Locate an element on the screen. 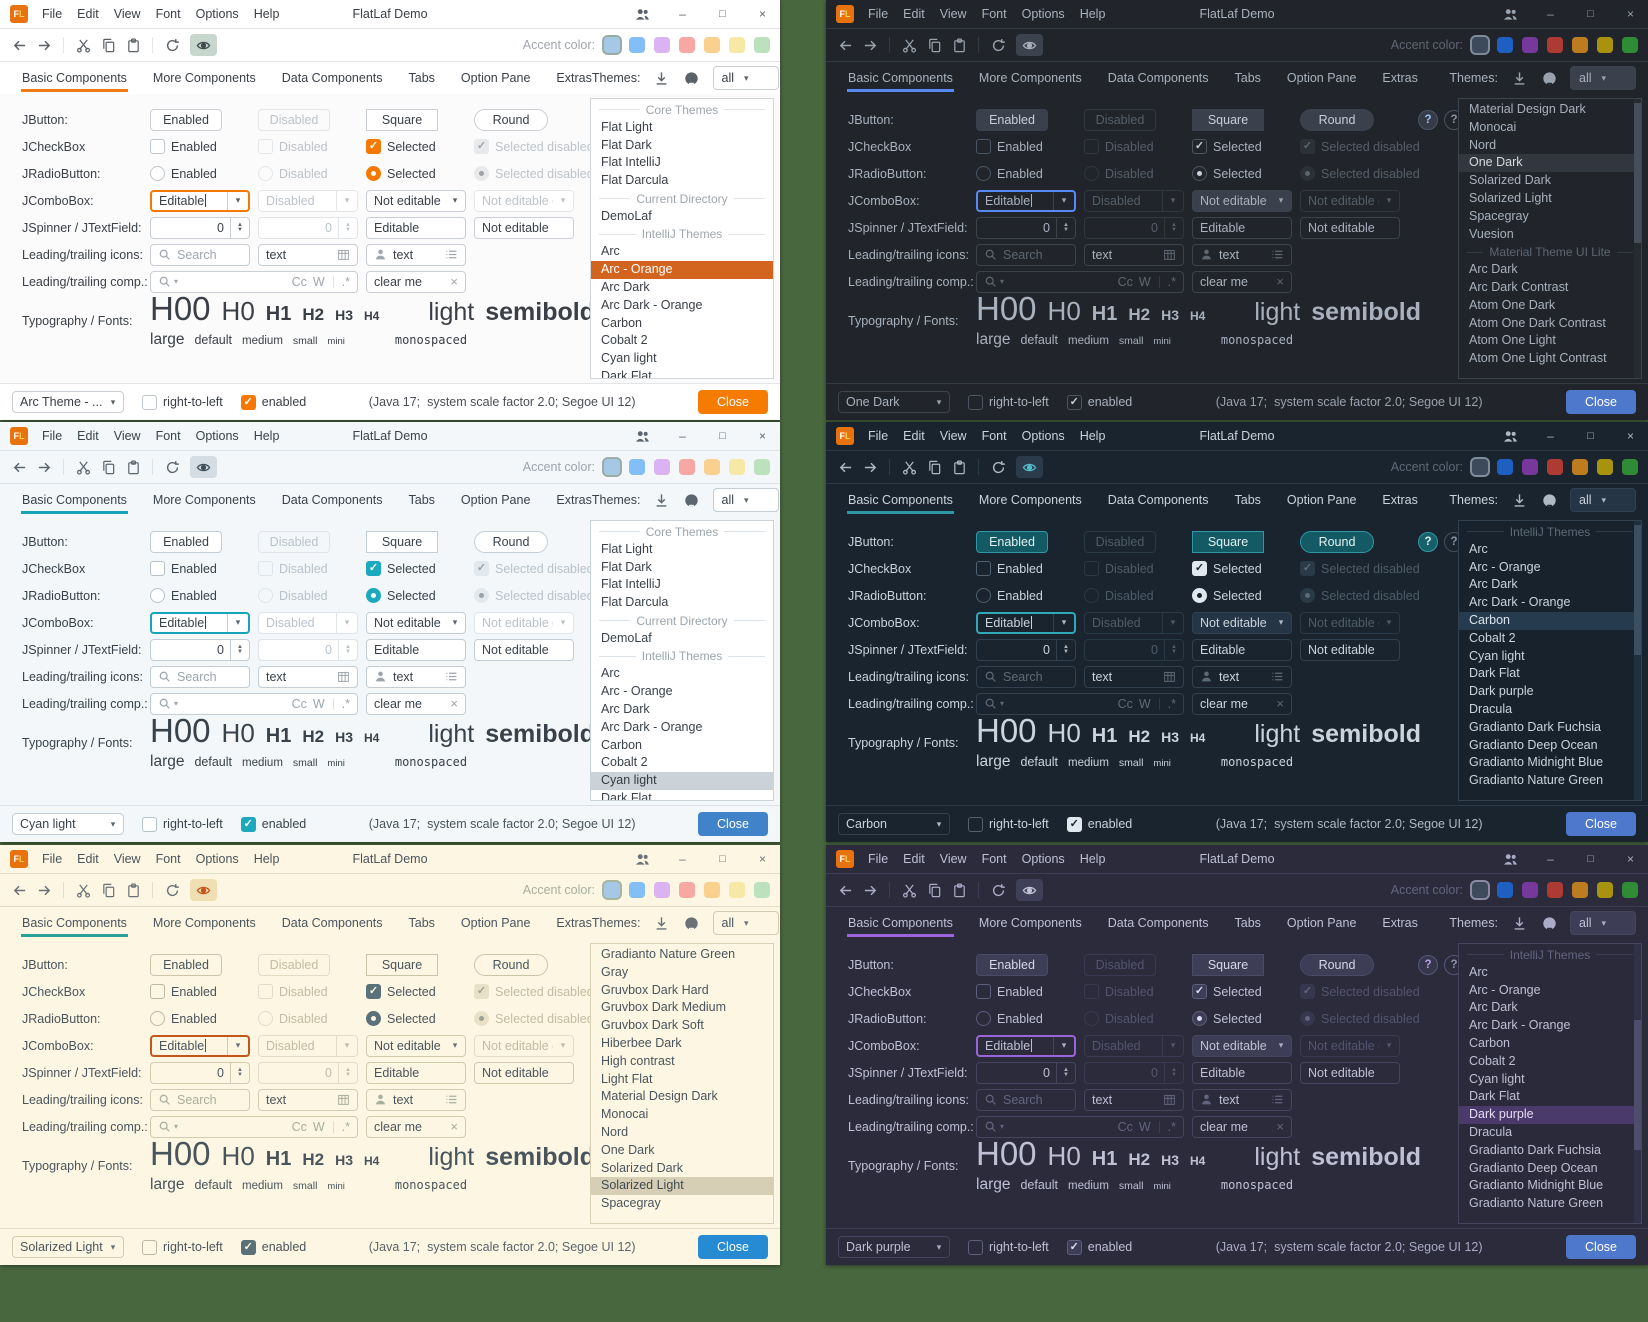 This screenshot has width=1648, height=1322. checkbox-selected: ✓ Selected is located at coordinates (401, 991).